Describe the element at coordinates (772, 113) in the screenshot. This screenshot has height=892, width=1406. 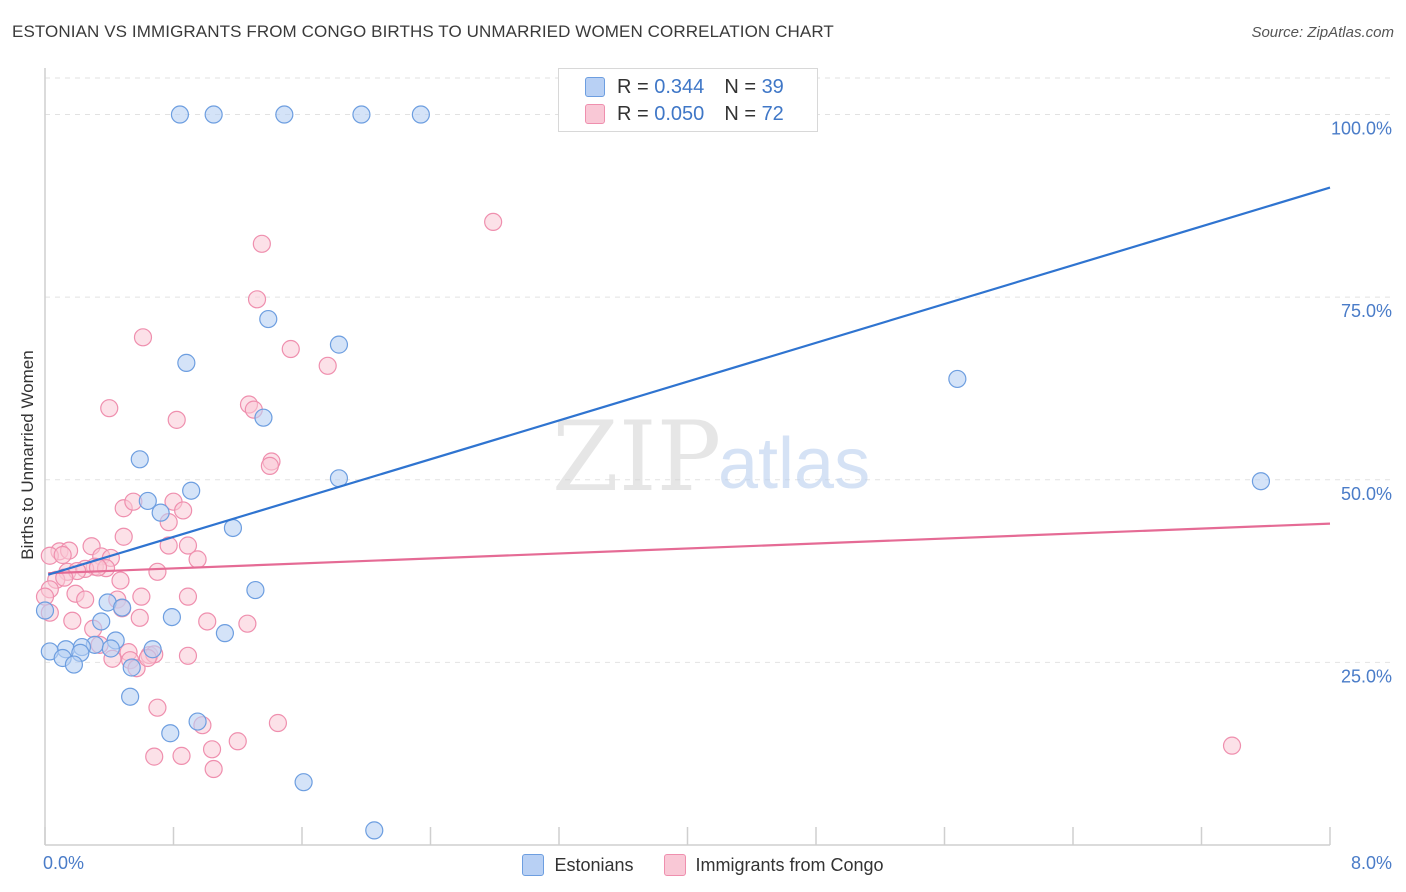
I see `legend-n-value: 72` at that location.